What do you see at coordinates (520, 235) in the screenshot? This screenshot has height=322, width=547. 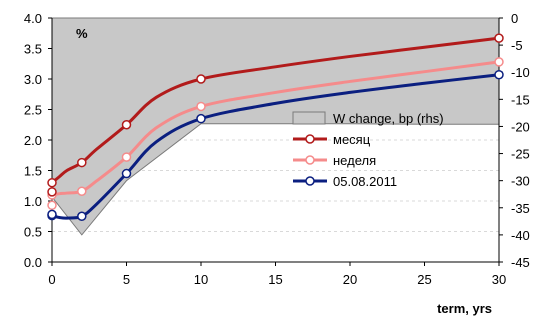 I see `y-right-tick-label: -40` at bounding box center [520, 235].